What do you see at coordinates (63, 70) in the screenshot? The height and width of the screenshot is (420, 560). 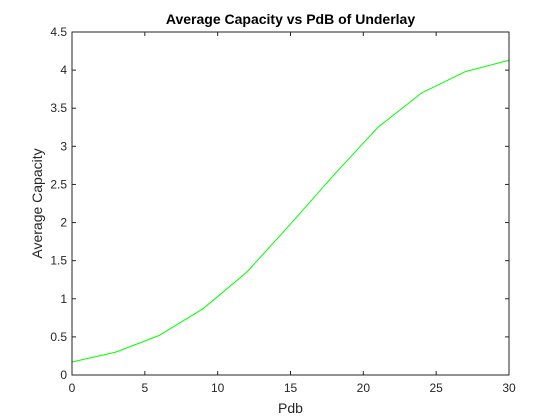 I see `y-tick-label: 4` at bounding box center [63, 70].